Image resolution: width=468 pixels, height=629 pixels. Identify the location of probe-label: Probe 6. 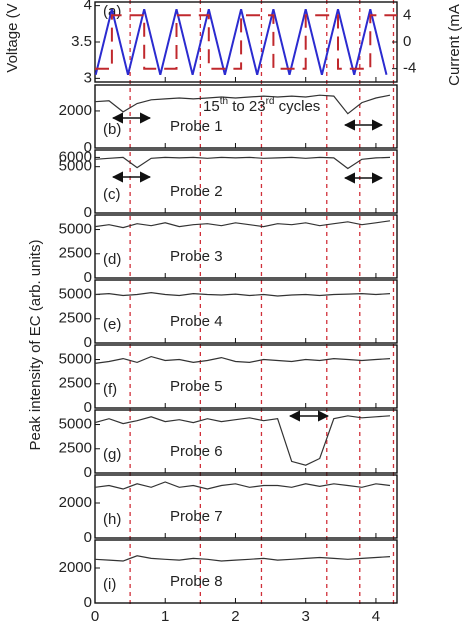
(196, 451).